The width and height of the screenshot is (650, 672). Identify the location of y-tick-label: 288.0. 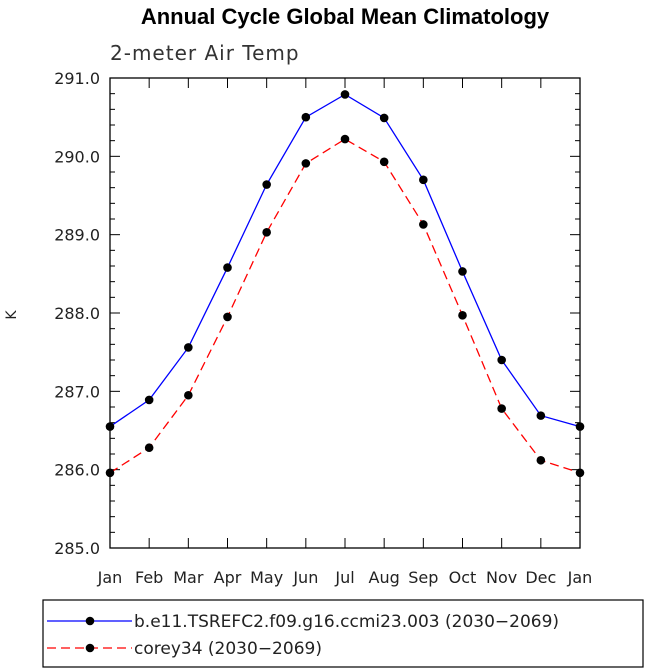
(77, 313).